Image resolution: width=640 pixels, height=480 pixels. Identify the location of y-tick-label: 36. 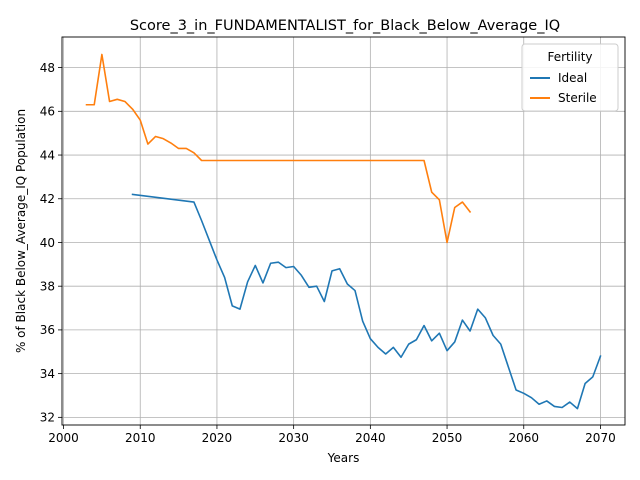
(47, 330).